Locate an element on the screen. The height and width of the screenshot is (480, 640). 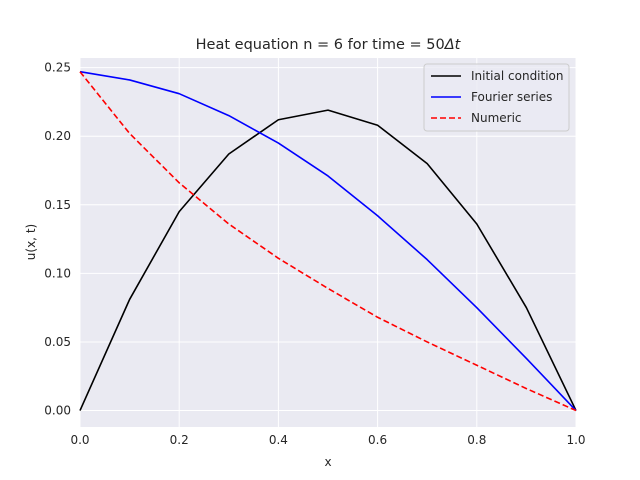
x-tick-label: 0.2 is located at coordinates (179, 440).